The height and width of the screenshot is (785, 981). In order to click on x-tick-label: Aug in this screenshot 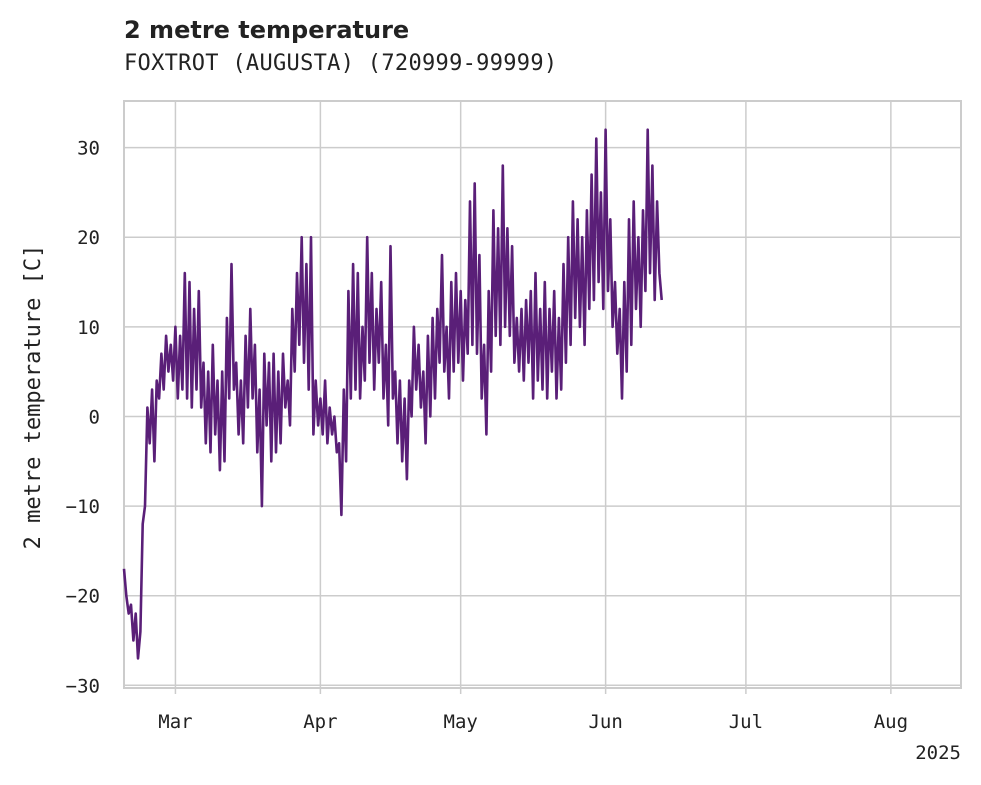, I will do `click(891, 722)`.